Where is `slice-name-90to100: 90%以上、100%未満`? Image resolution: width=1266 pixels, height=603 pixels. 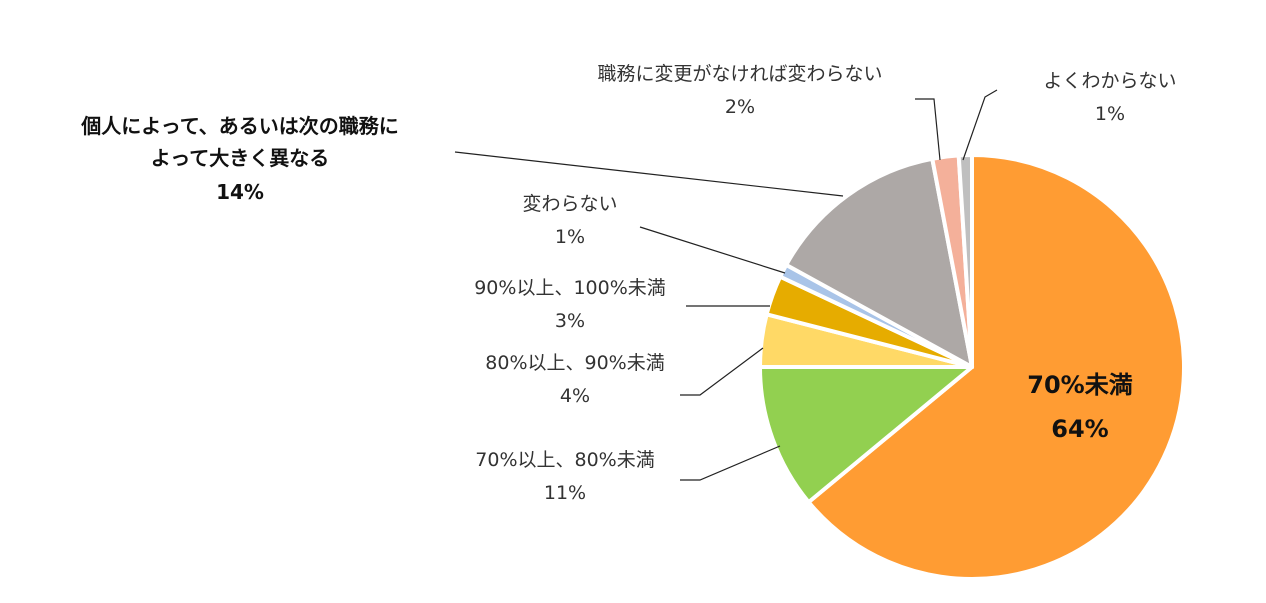
slice-name-90to100: 90%以上、100%未満 is located at coordinates (570, 288).